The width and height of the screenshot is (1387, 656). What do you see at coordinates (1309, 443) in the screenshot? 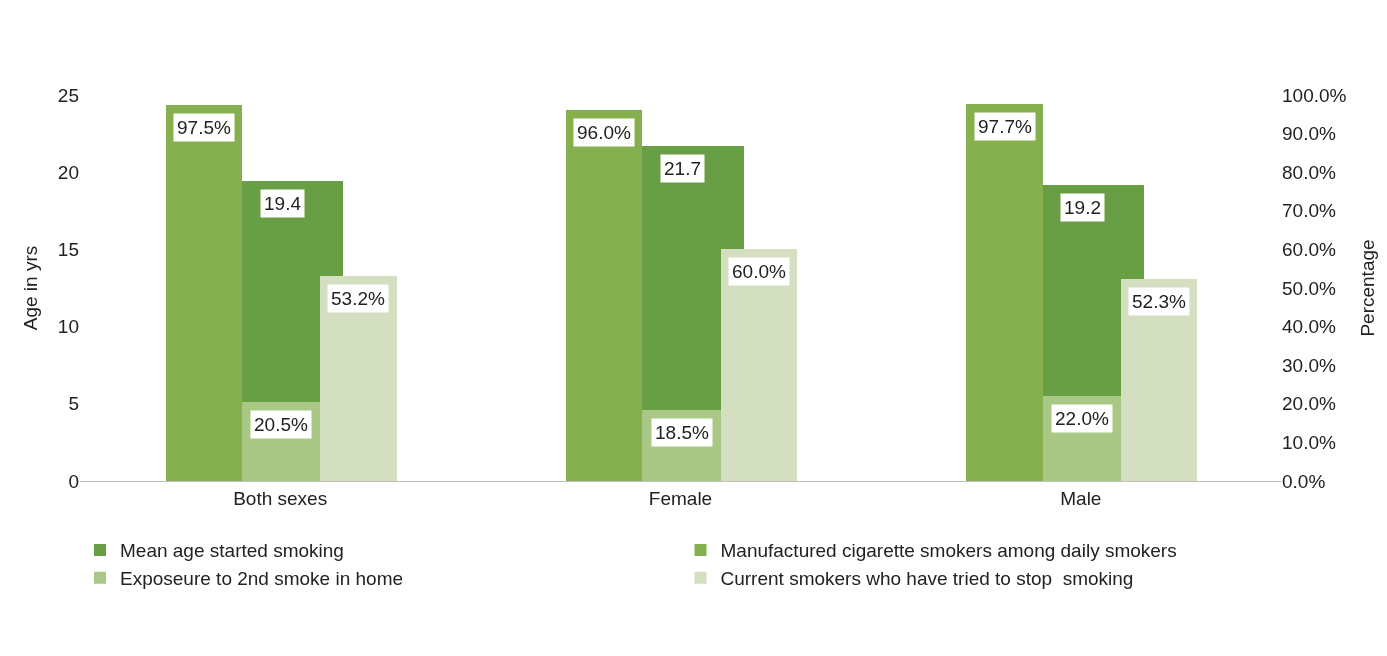
I see `y2-tick-label: 10.0%` at bounding box center [1309, 443].